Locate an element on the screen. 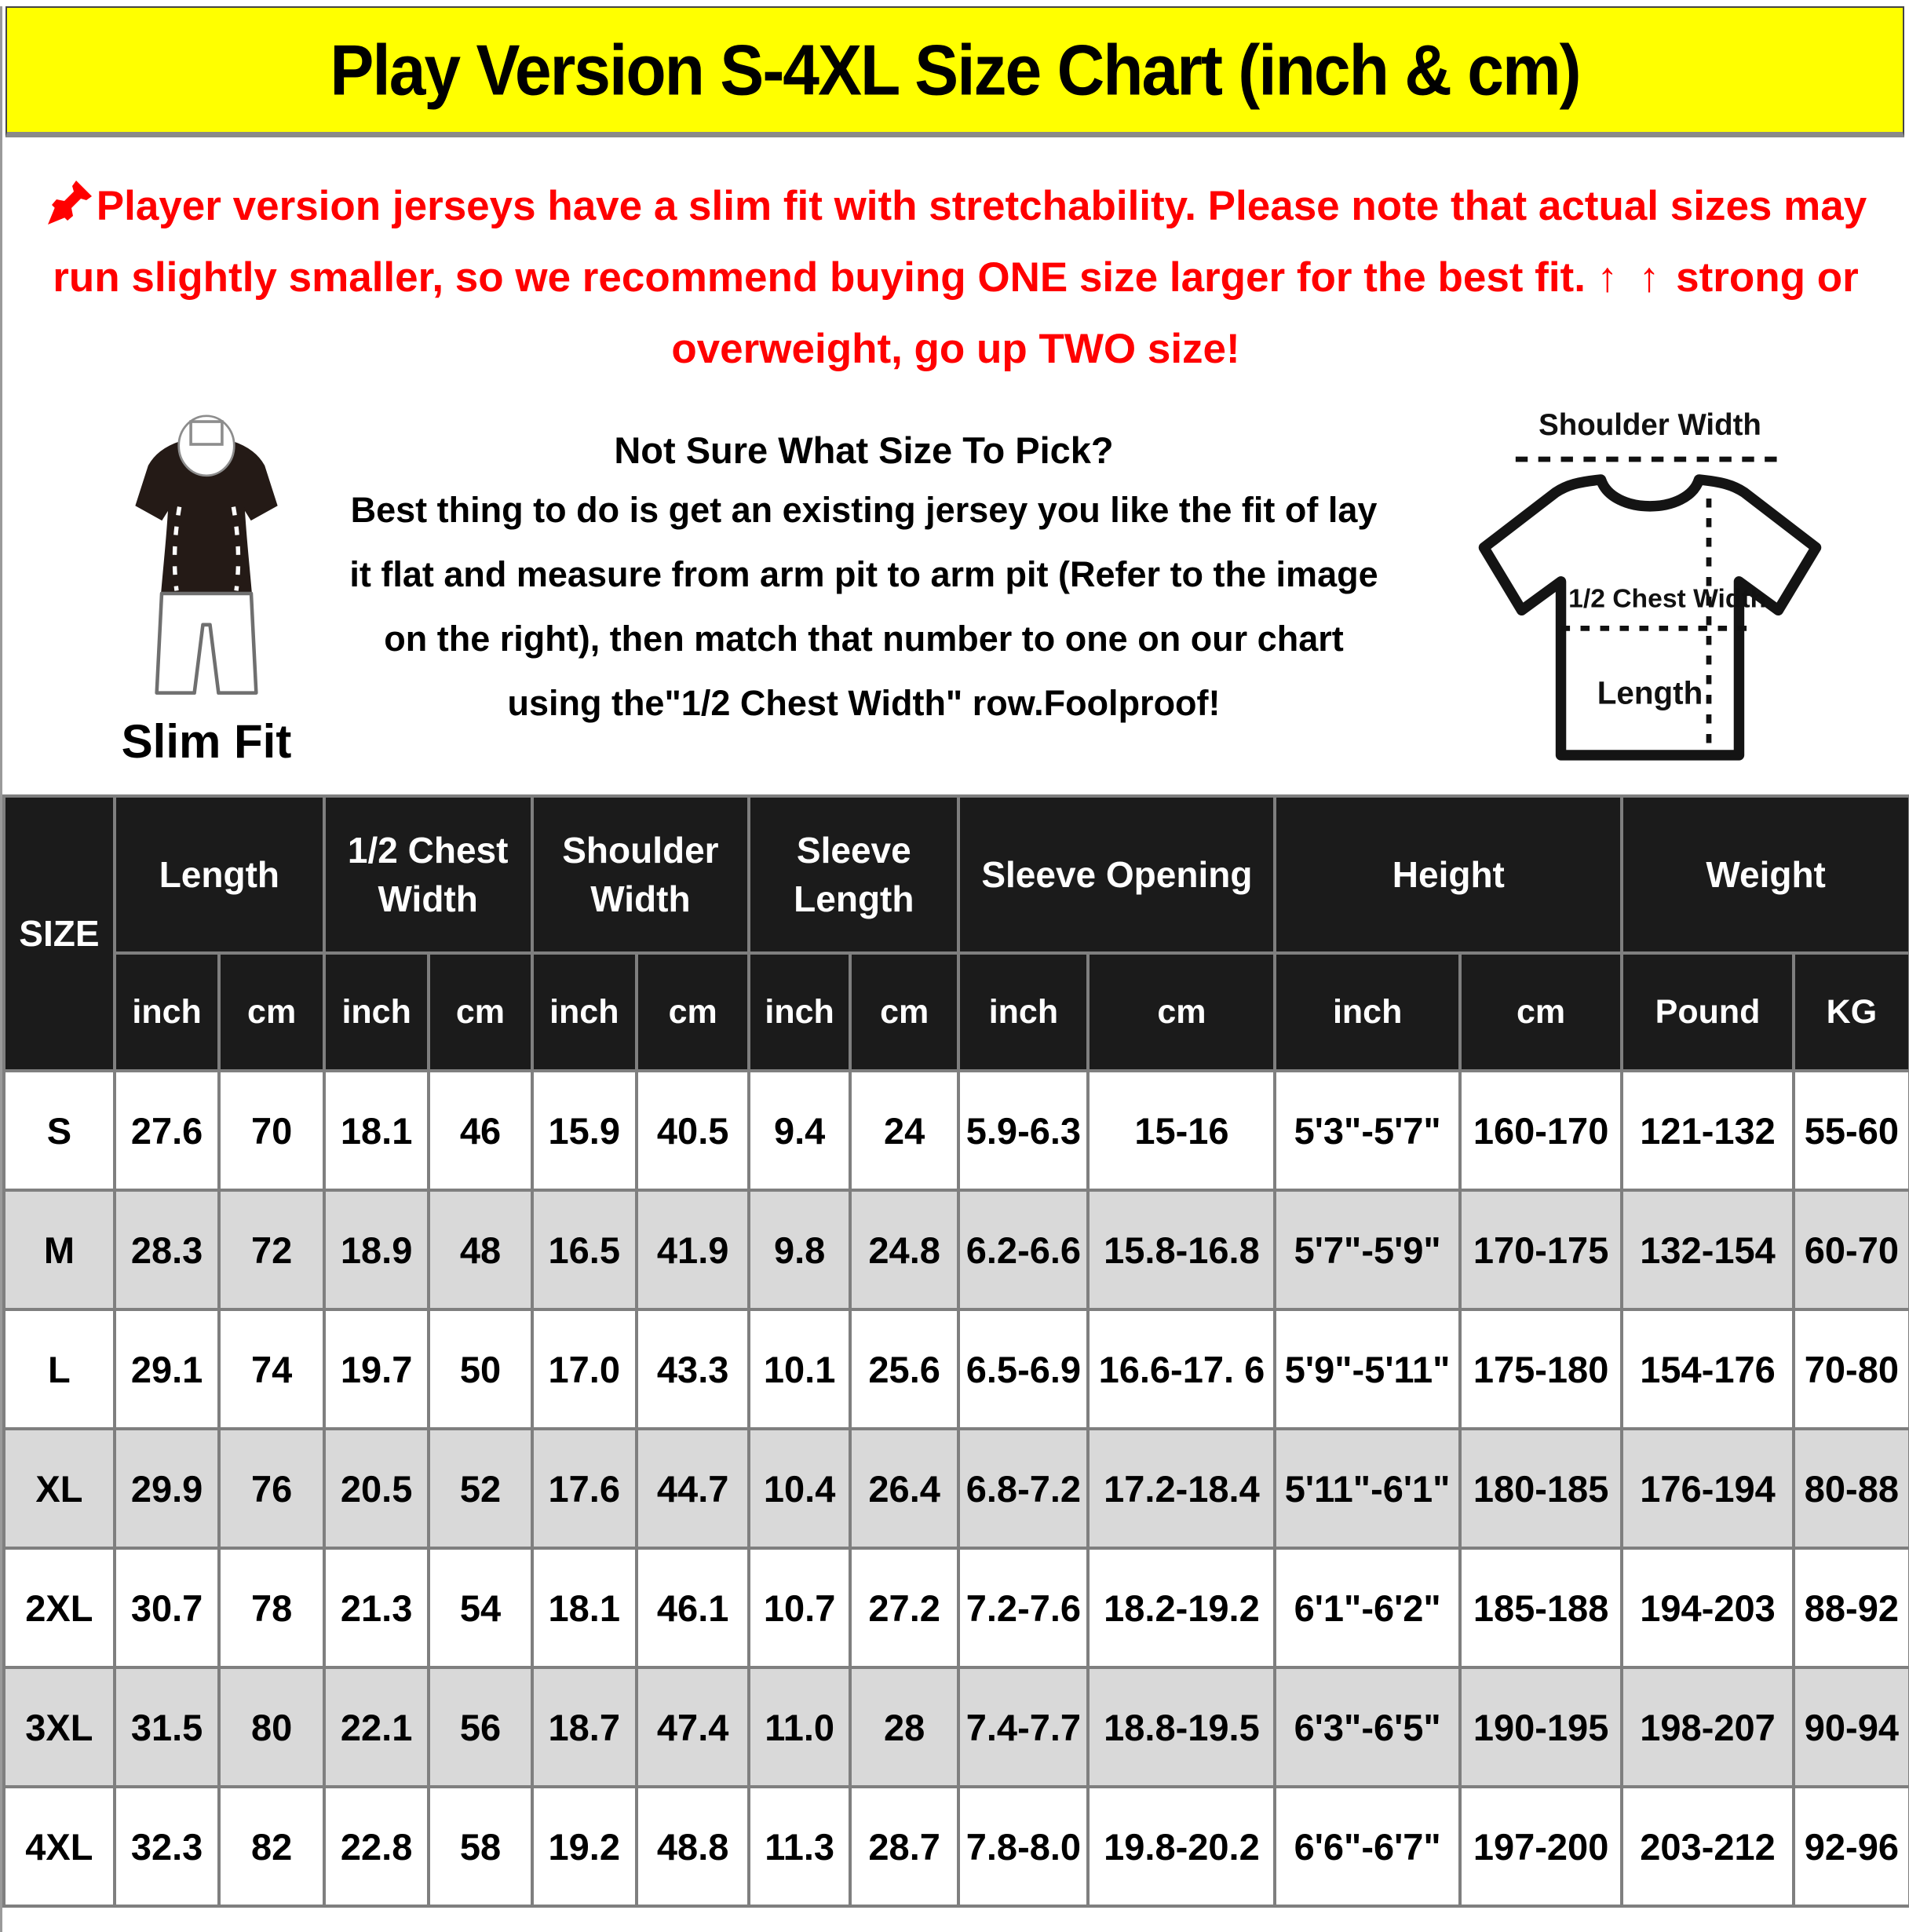 The height and width of the screenshot is (1932, 1909). table-cell: 170-175 is located at coordinates (1541, 1250).